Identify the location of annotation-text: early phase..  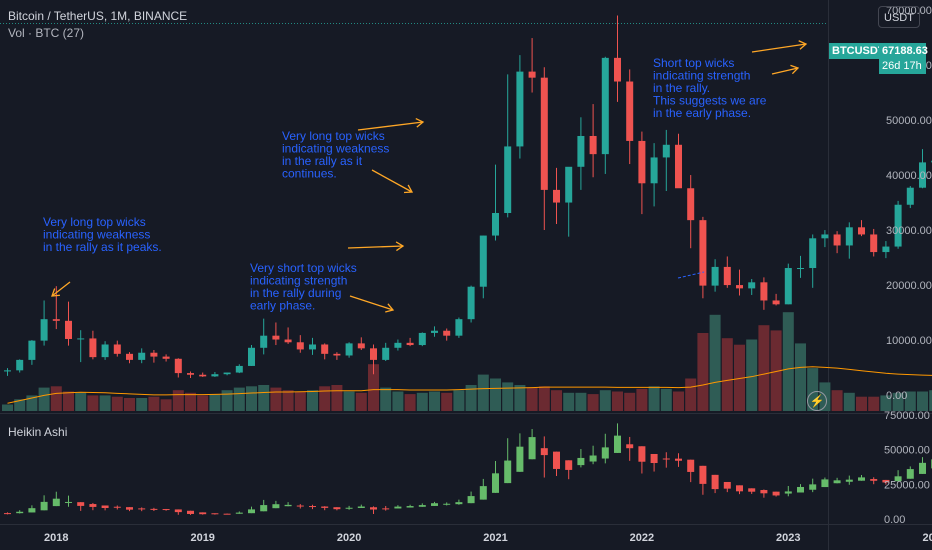
(282, 306).